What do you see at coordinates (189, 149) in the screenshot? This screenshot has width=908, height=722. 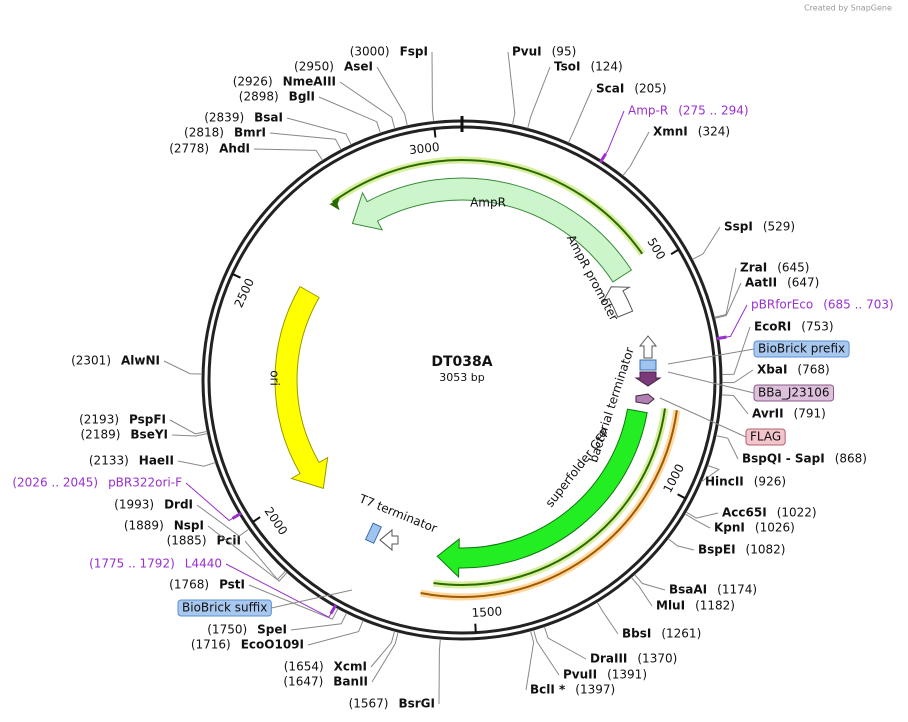 I see `site-pos: (2778)` at bounding box center [189, 149].